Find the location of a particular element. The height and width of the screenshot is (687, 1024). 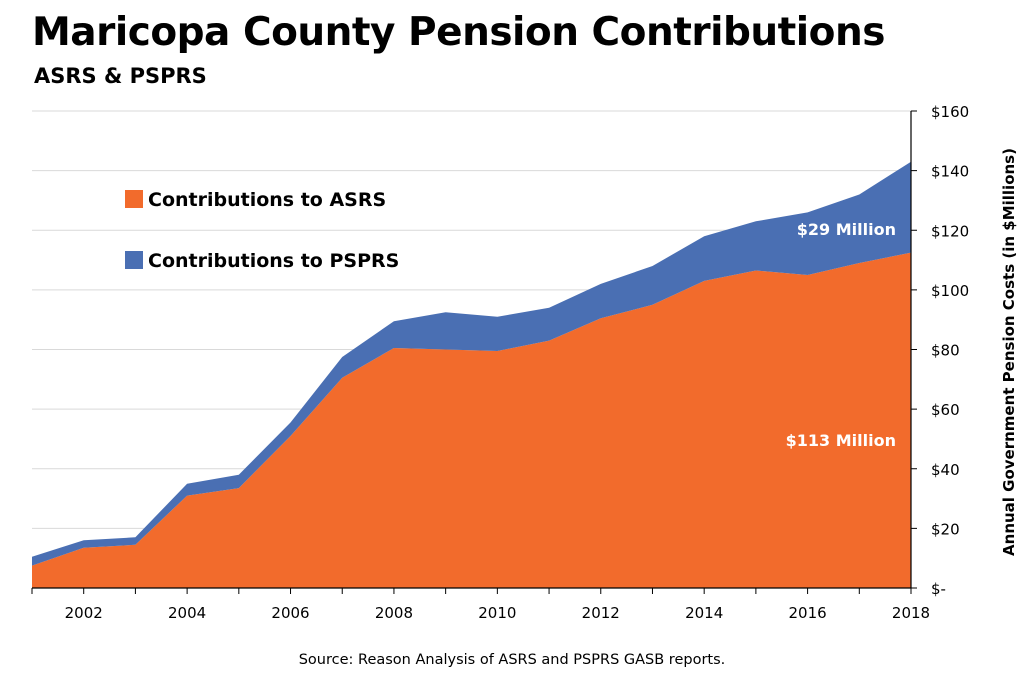

legend-swatch-asrs is located at coordinates (134, 199).